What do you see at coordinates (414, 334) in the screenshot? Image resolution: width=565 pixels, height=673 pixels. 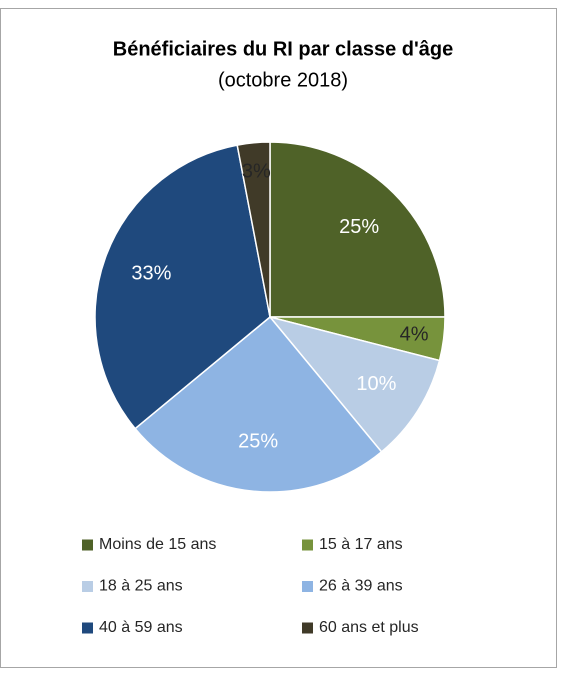 I see `data-label: 4%` at bounding box center [414, 334].